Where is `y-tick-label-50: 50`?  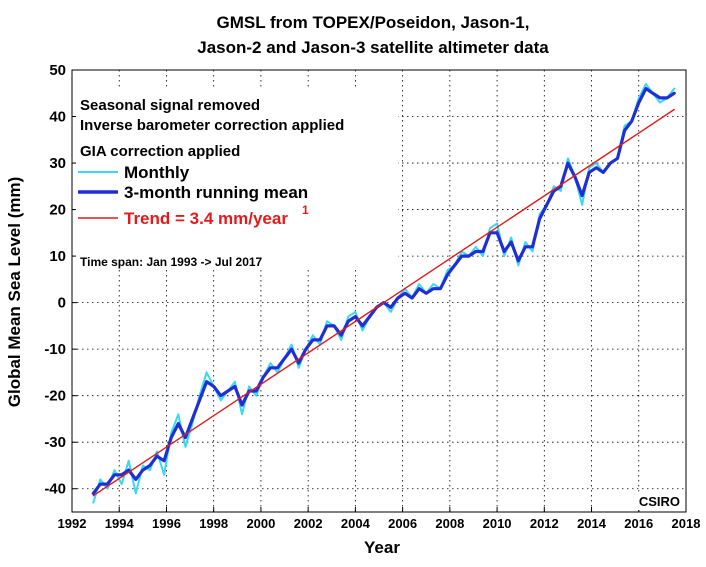
y-tick-label-50: 50 is located at coordinates (57, 70).